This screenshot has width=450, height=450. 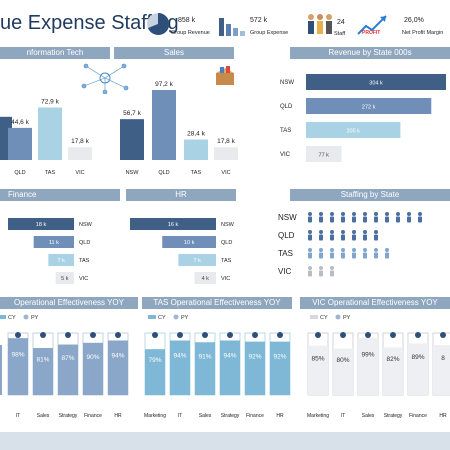 What do you see at coordinates (196, 173) in the screenshot?
I see `sales-category-label: TAS` at bounding box center [196, 173].